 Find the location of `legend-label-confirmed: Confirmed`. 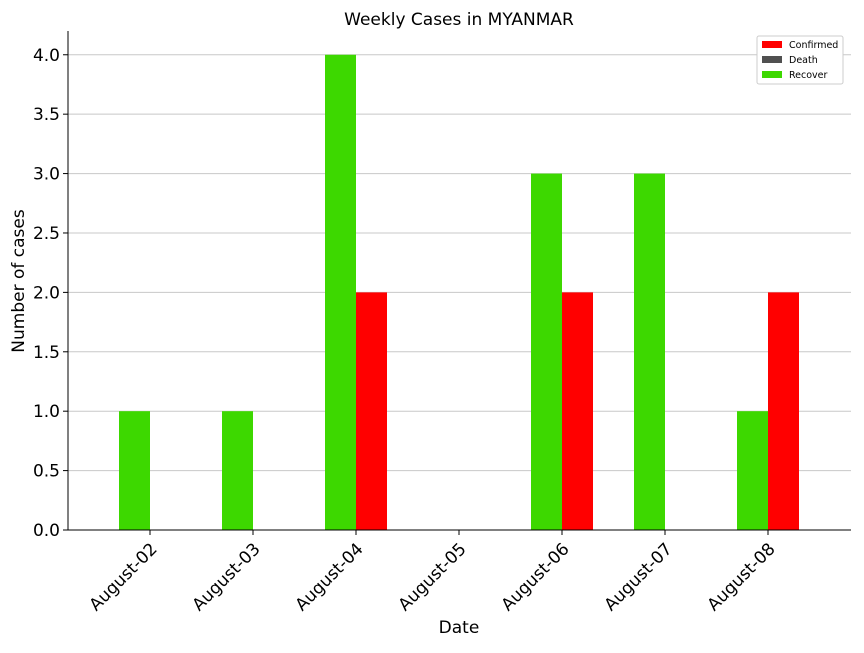

legend-label-confirmed: Confirmed is located at coordinates (813, 45).